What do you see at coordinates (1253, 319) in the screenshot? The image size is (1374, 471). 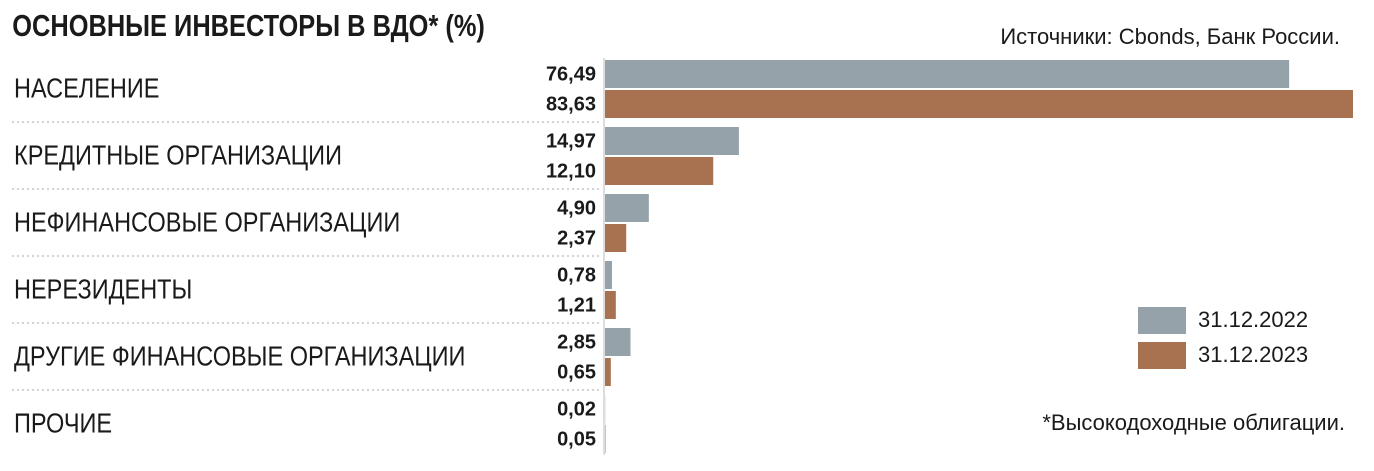 I see `legend-label: 31.12.2022` at bounding box center [1253, 319].